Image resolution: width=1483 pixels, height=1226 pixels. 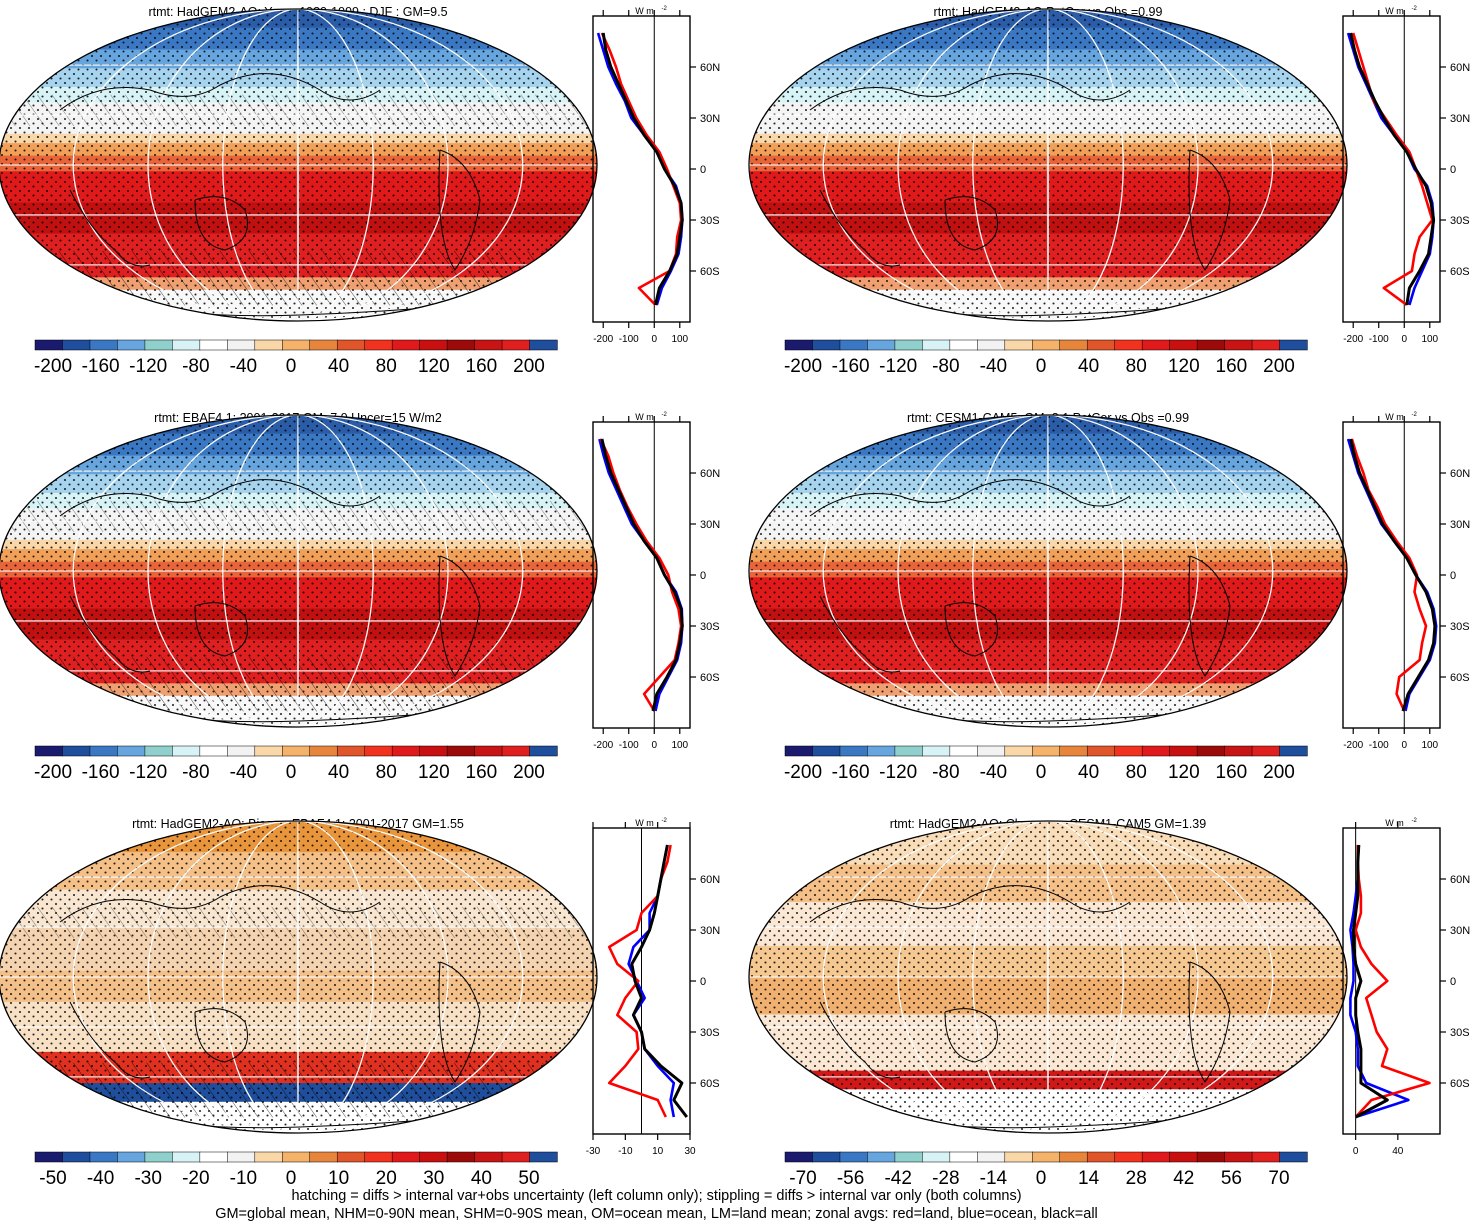 What do you see at coordinates (386, 1178) in the screenshot?
I see `colorbar-tick-label: 20` at bounding box center [386, 1178].